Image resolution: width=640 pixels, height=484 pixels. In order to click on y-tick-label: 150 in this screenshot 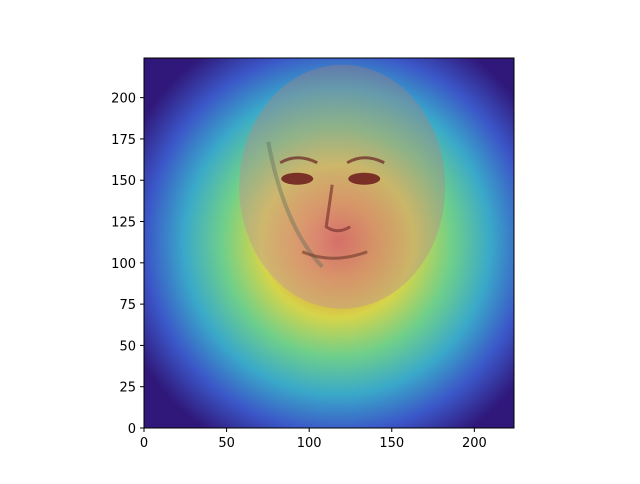, I will do `click(123, 181)`.